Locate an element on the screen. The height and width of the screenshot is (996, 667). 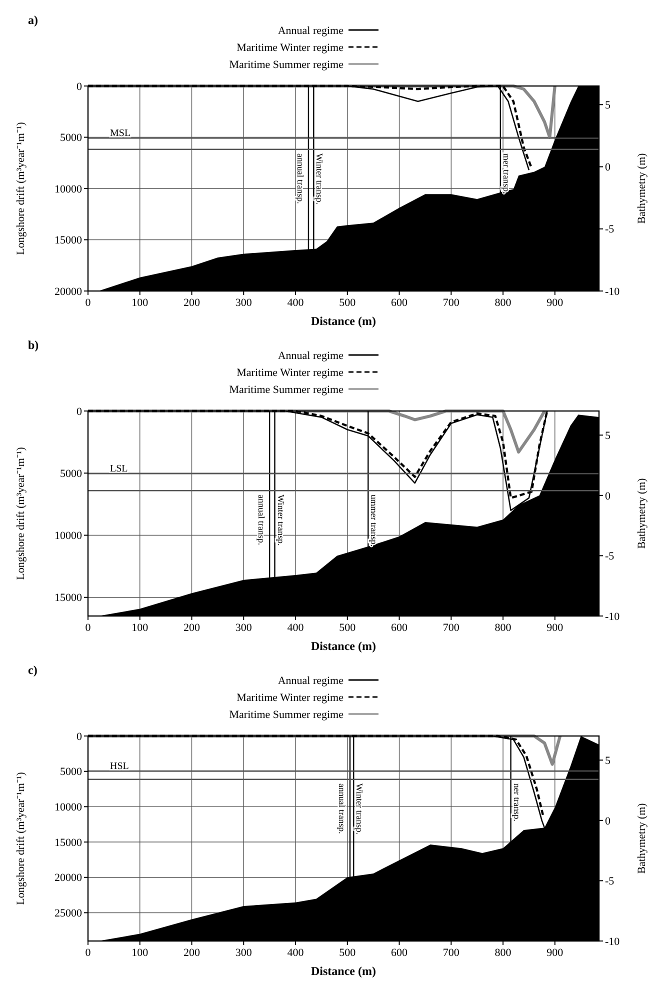
ref-line-label: MSL is located at coordinates (120, 134).